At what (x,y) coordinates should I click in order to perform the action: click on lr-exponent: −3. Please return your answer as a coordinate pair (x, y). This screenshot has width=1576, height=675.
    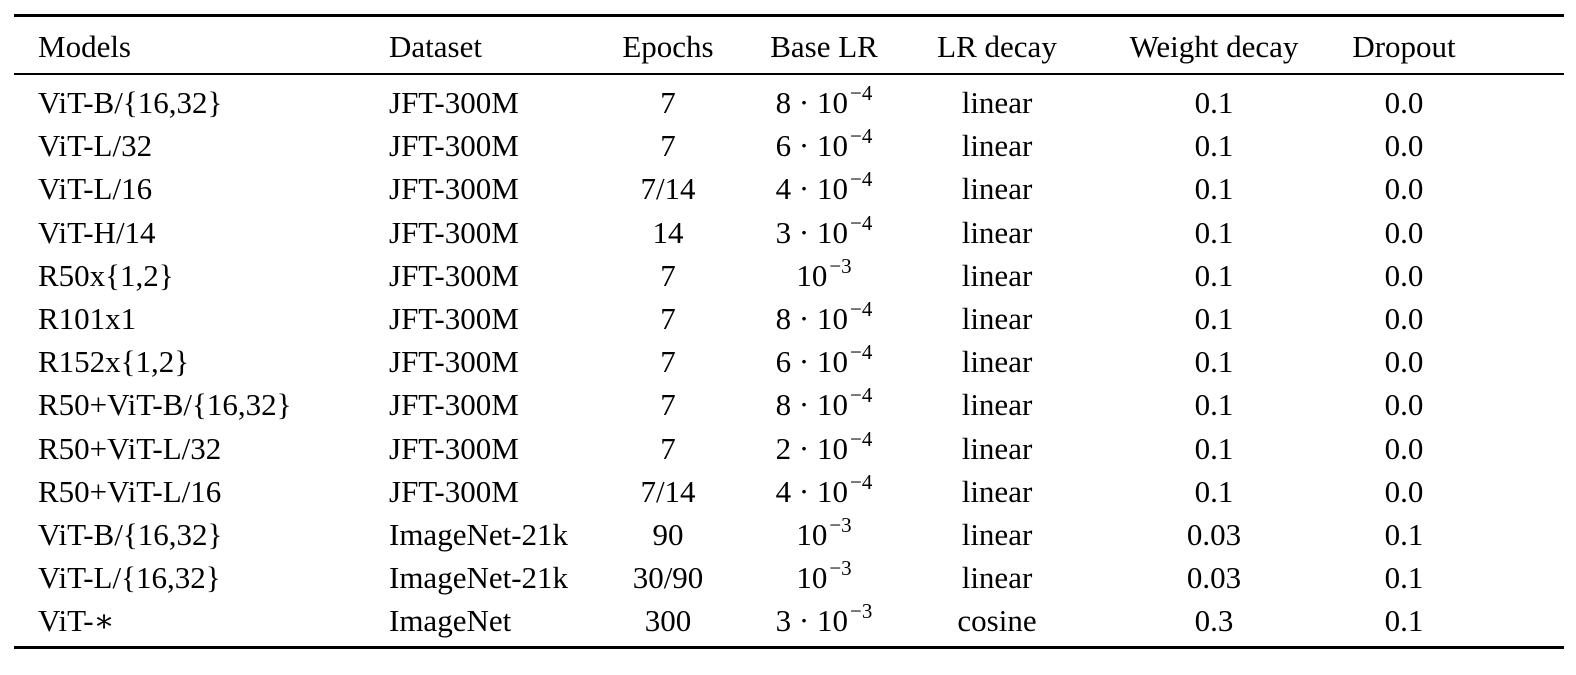
    Looking at the image, I should click on (840, 265).